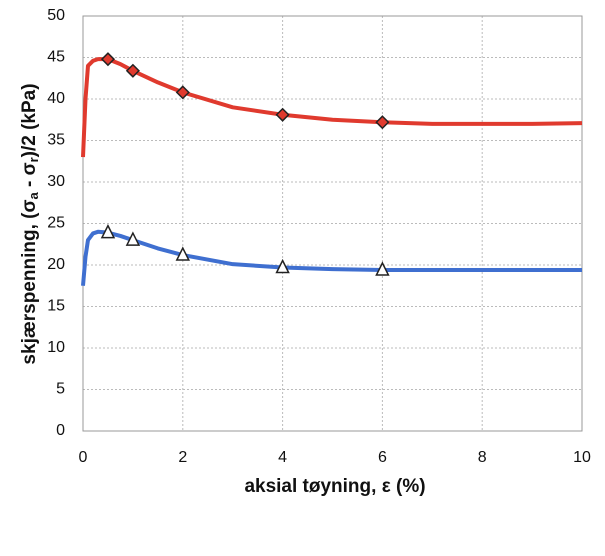  Describe the element at coordinates (56, 98) in the screenshot. I see `y-tick-label: 40` at that location.